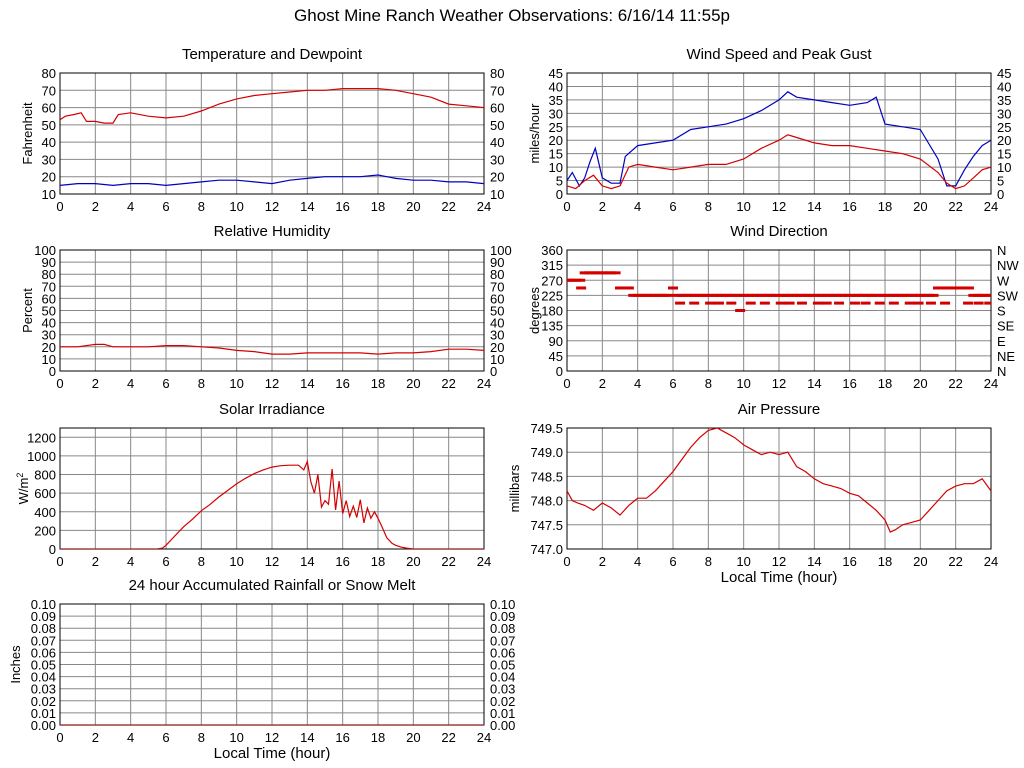 The width and height of the screenshot is (1024, 768). I want to click on y-right-tick-label: 30, so click(497, 159).